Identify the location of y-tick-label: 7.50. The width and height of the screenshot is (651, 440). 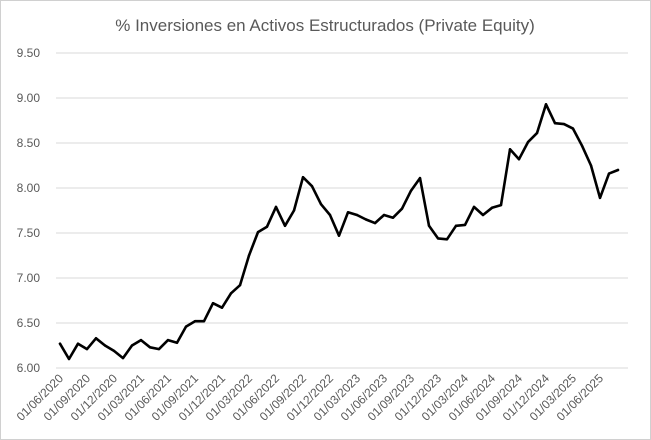
(29, 233).